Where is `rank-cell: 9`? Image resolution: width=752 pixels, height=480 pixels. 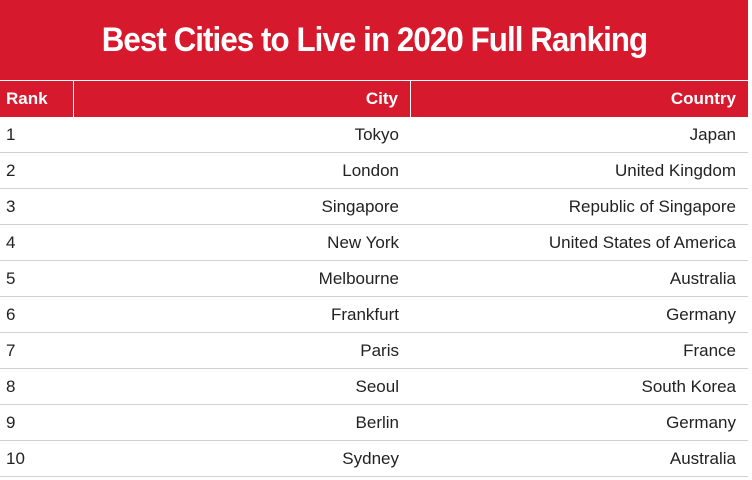 rank-cell: 9 is located at coordinates (11, 422).